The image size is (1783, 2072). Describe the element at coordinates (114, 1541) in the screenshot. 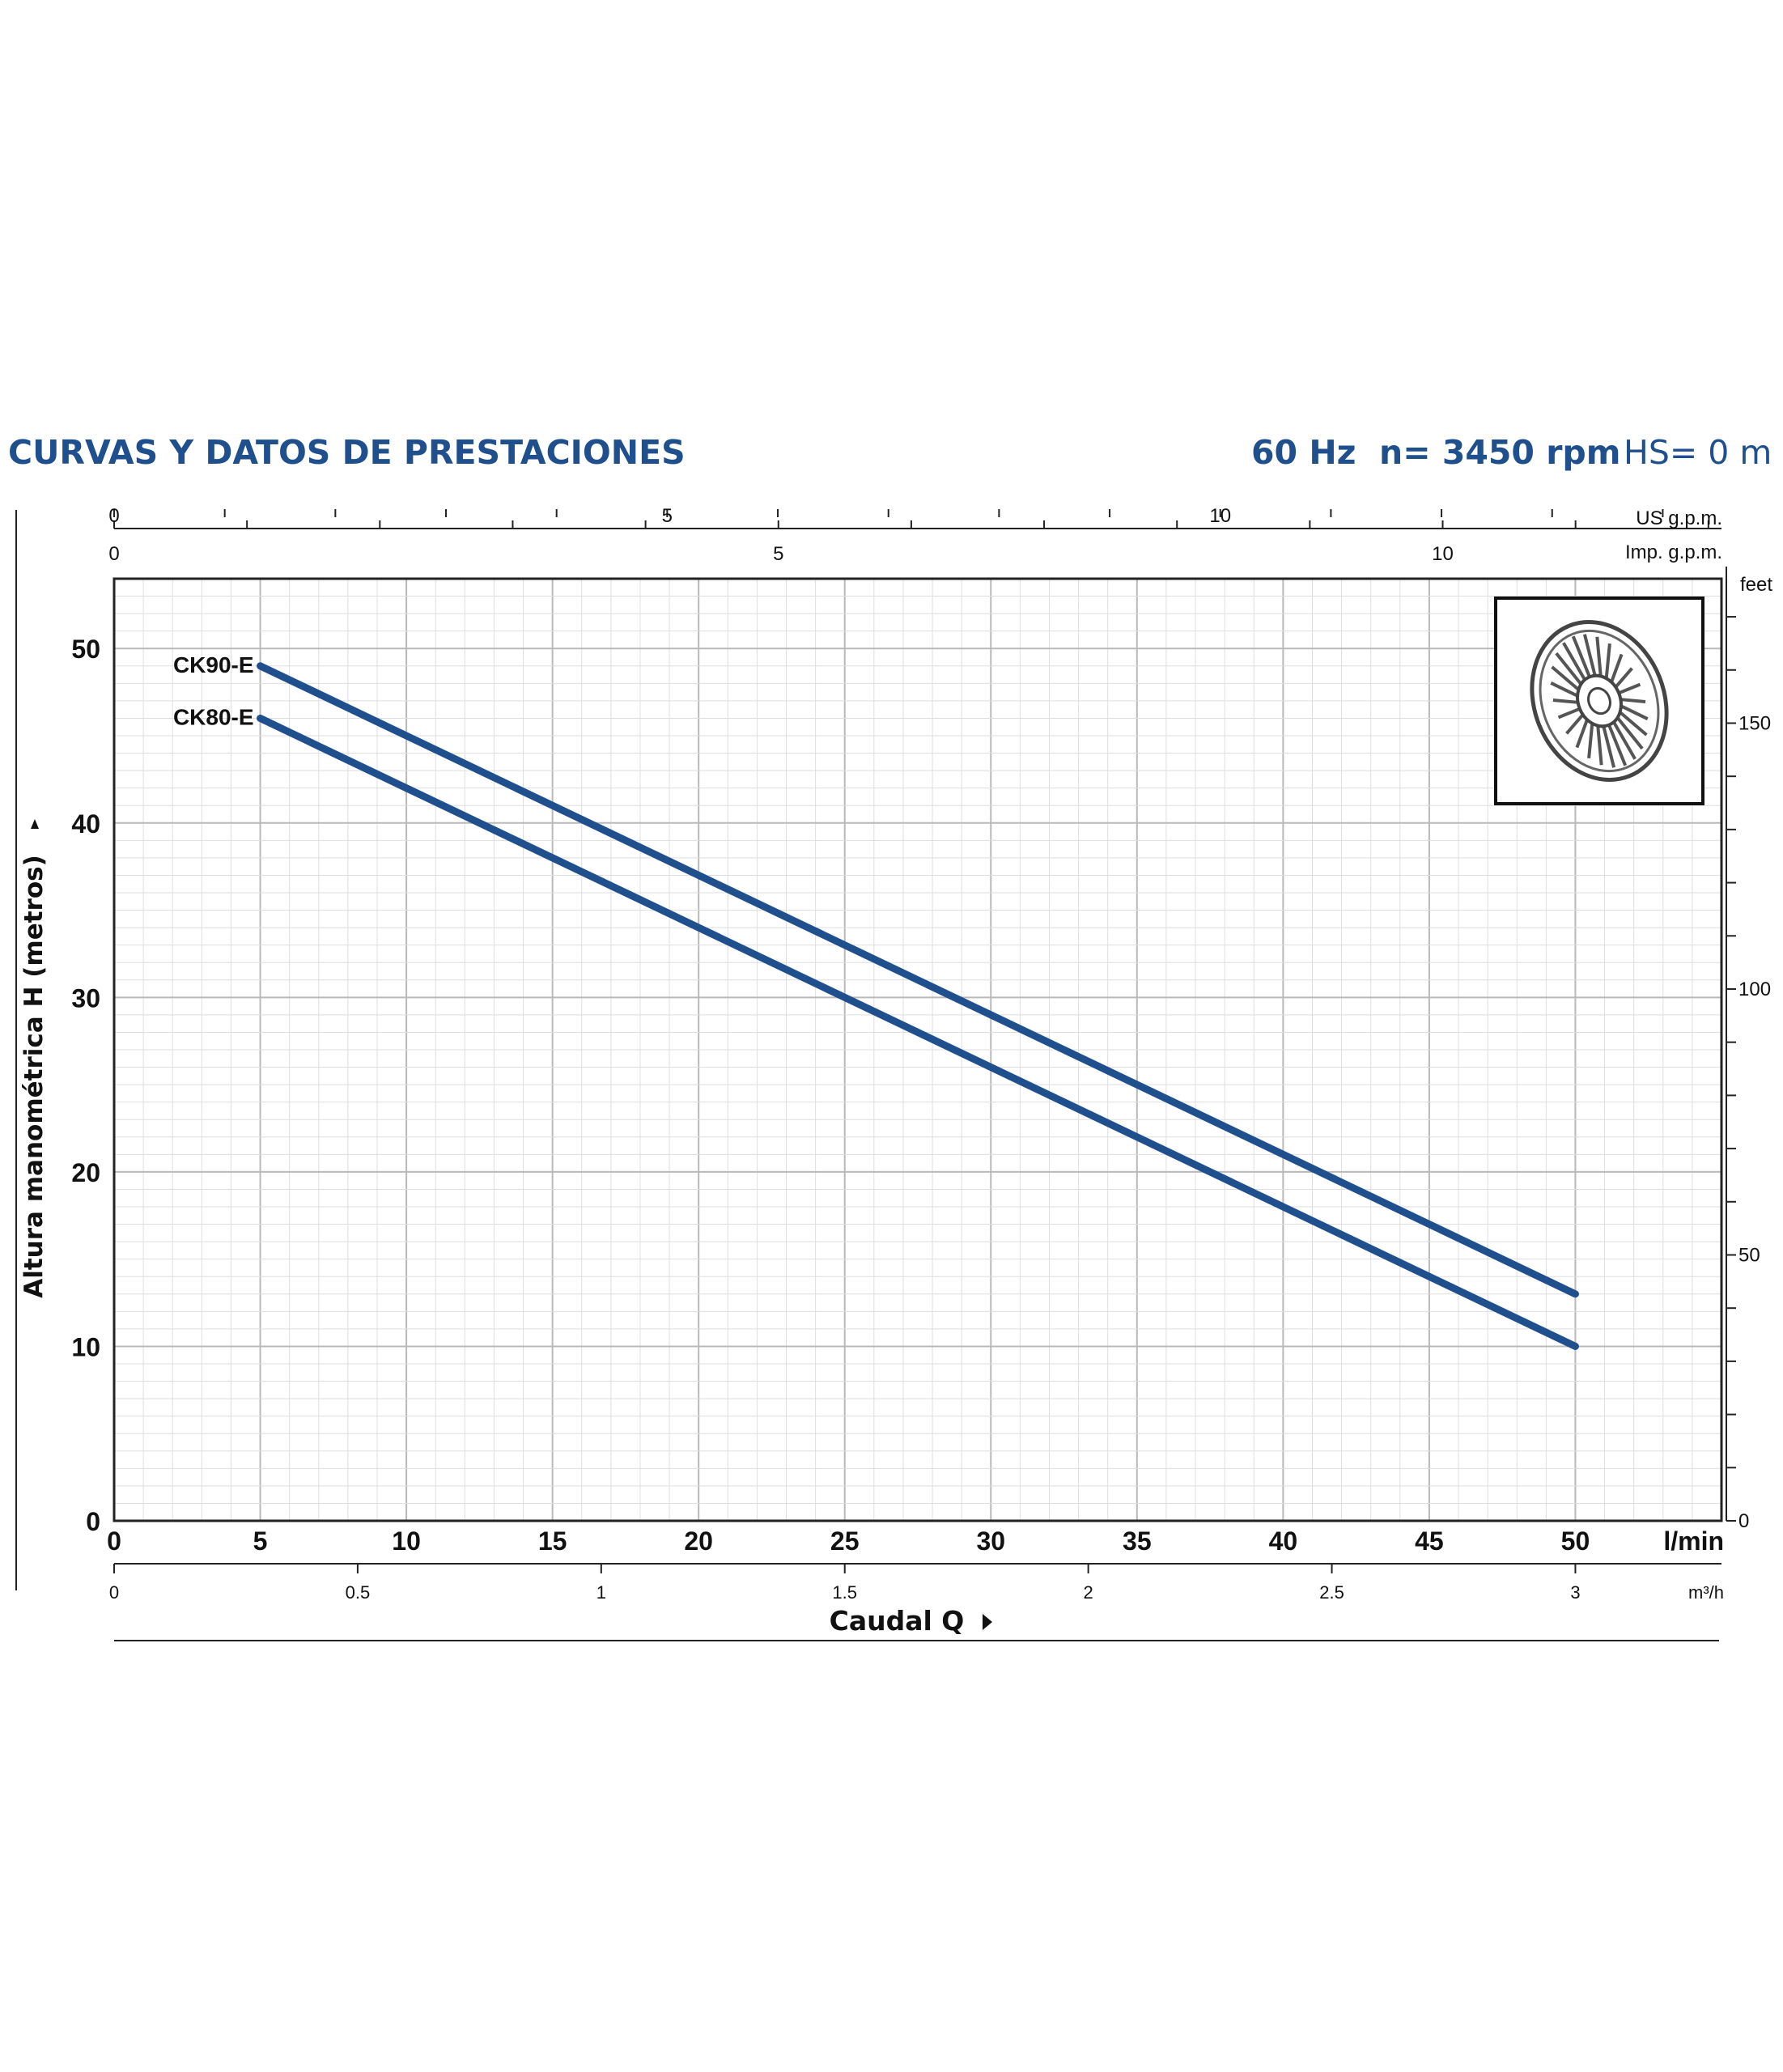

I see `x-tick-label: 0` at that location.